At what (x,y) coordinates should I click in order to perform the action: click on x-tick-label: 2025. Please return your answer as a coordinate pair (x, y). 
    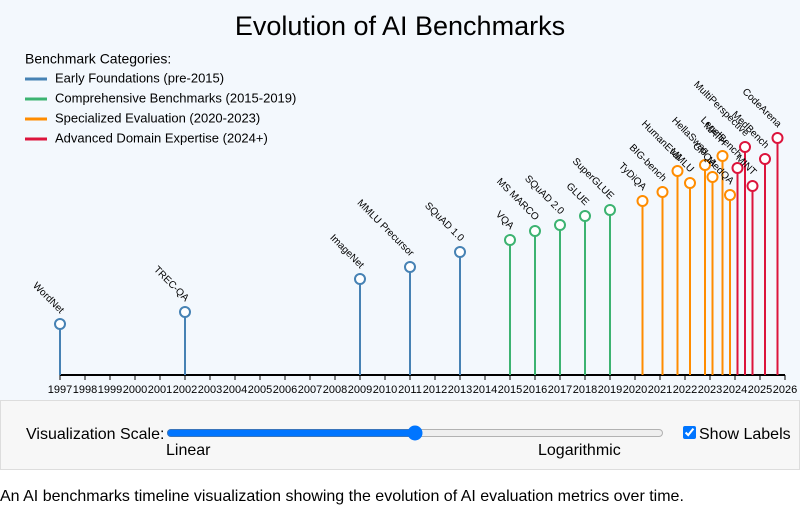
    Looking at the image, I should click on (760, 390).